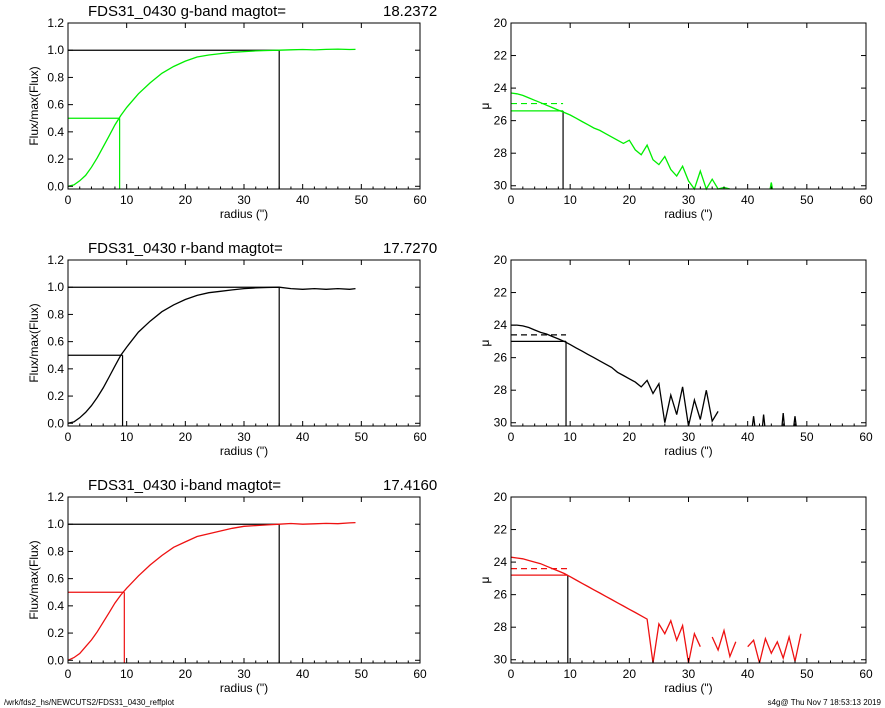  Describe the element at coordinates (184, 485) in the screenshot. I see `i-growth-title: FDS31_0430 i-band magtot=` at that location.